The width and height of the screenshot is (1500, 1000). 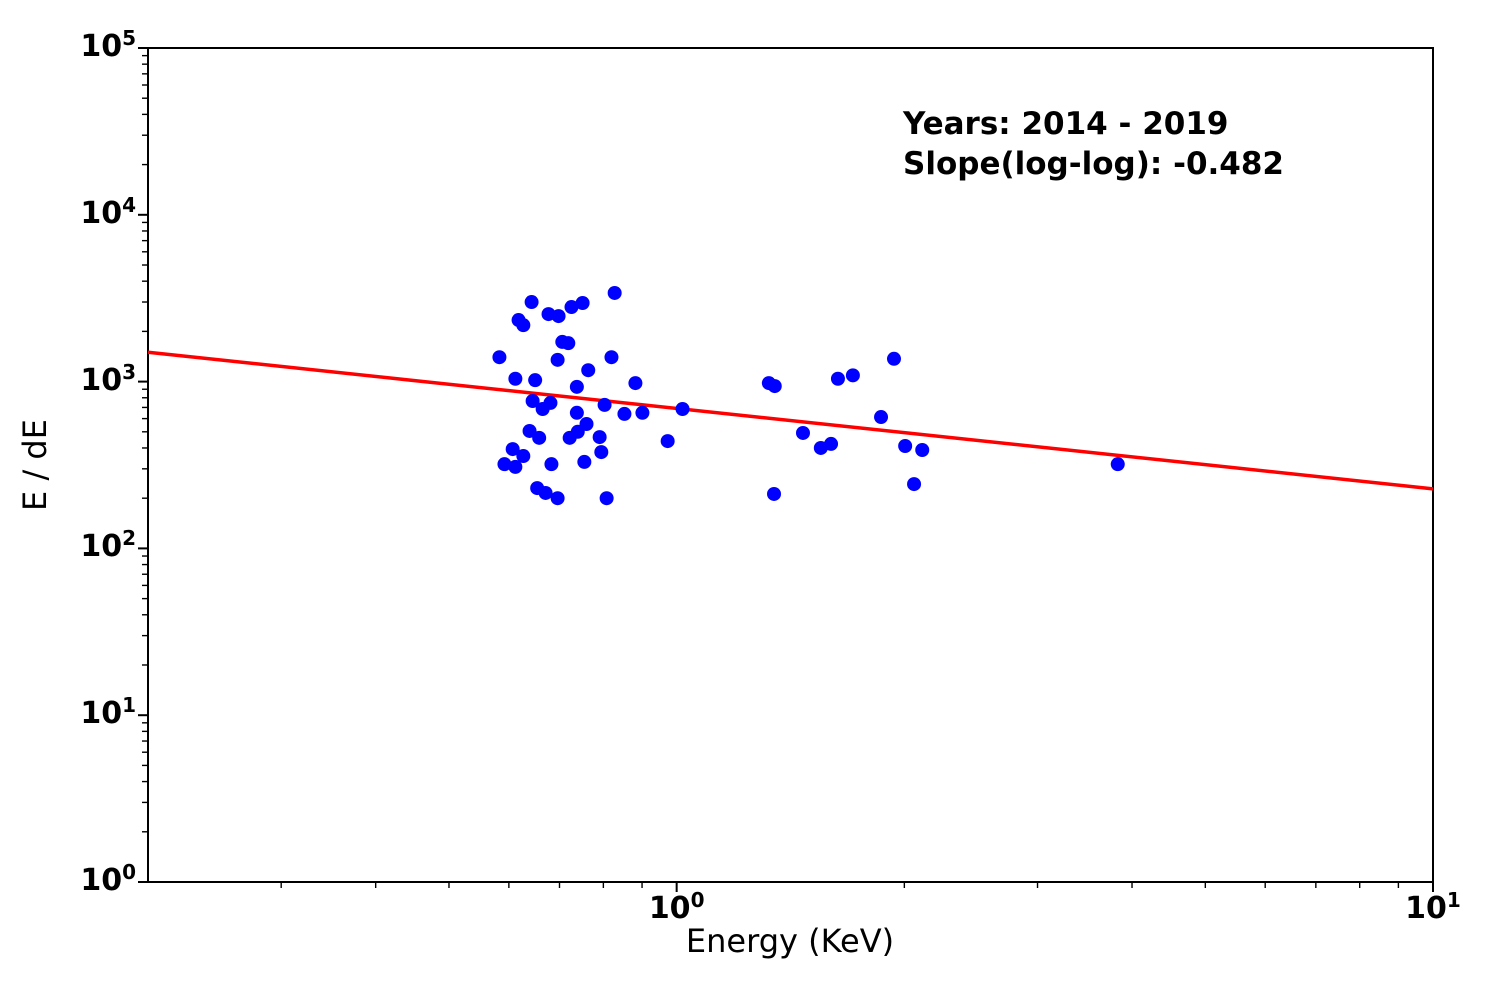 I want to click on fit-line, so click(x=790, y=420).